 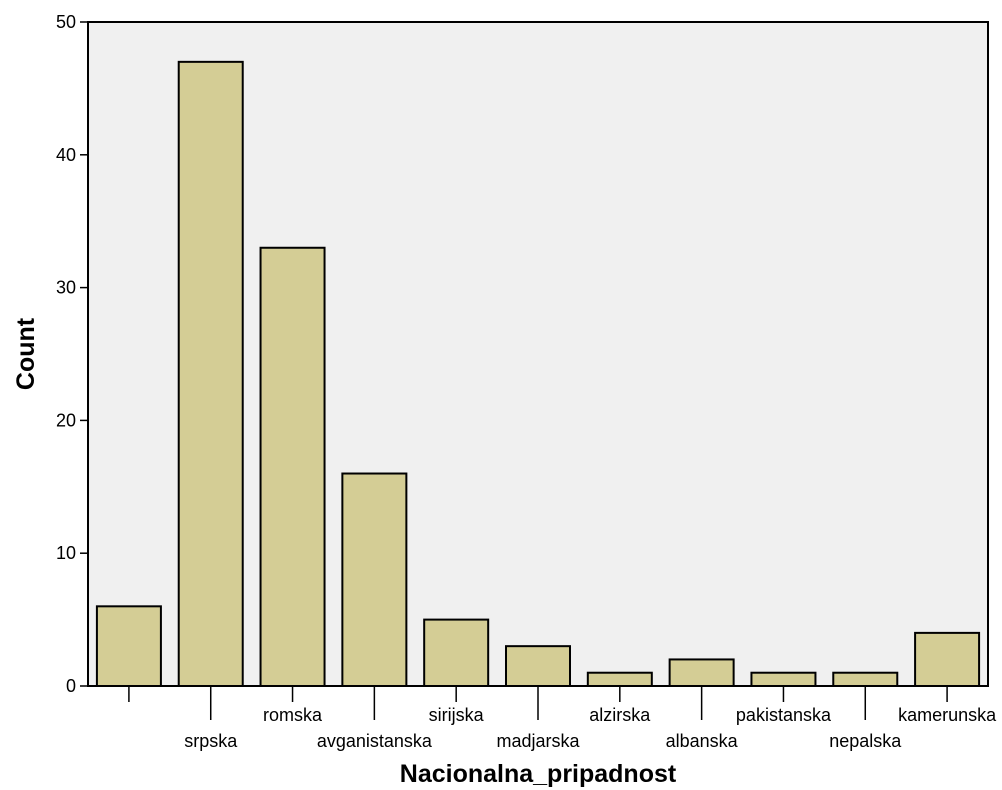 I want to click on y-axis-title: Count, so click(x=26, y=353).